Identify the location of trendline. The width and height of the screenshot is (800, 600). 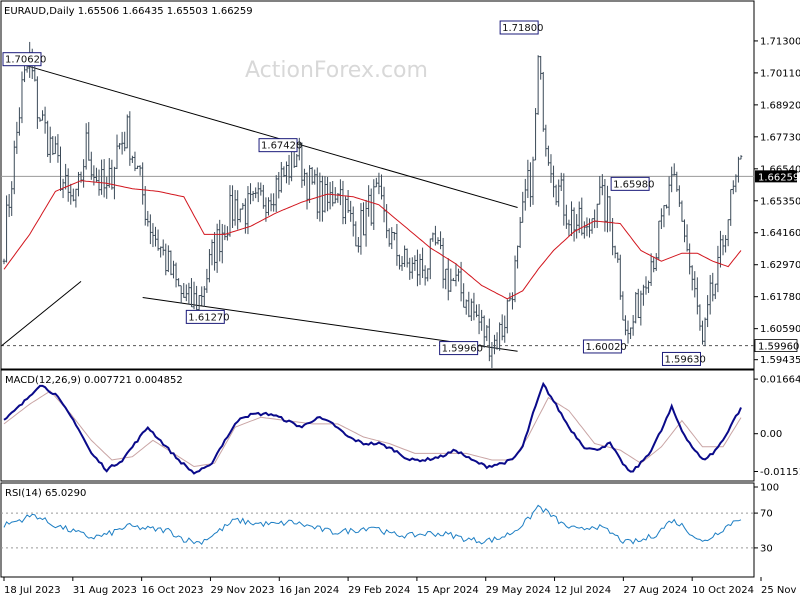
(41, 313).